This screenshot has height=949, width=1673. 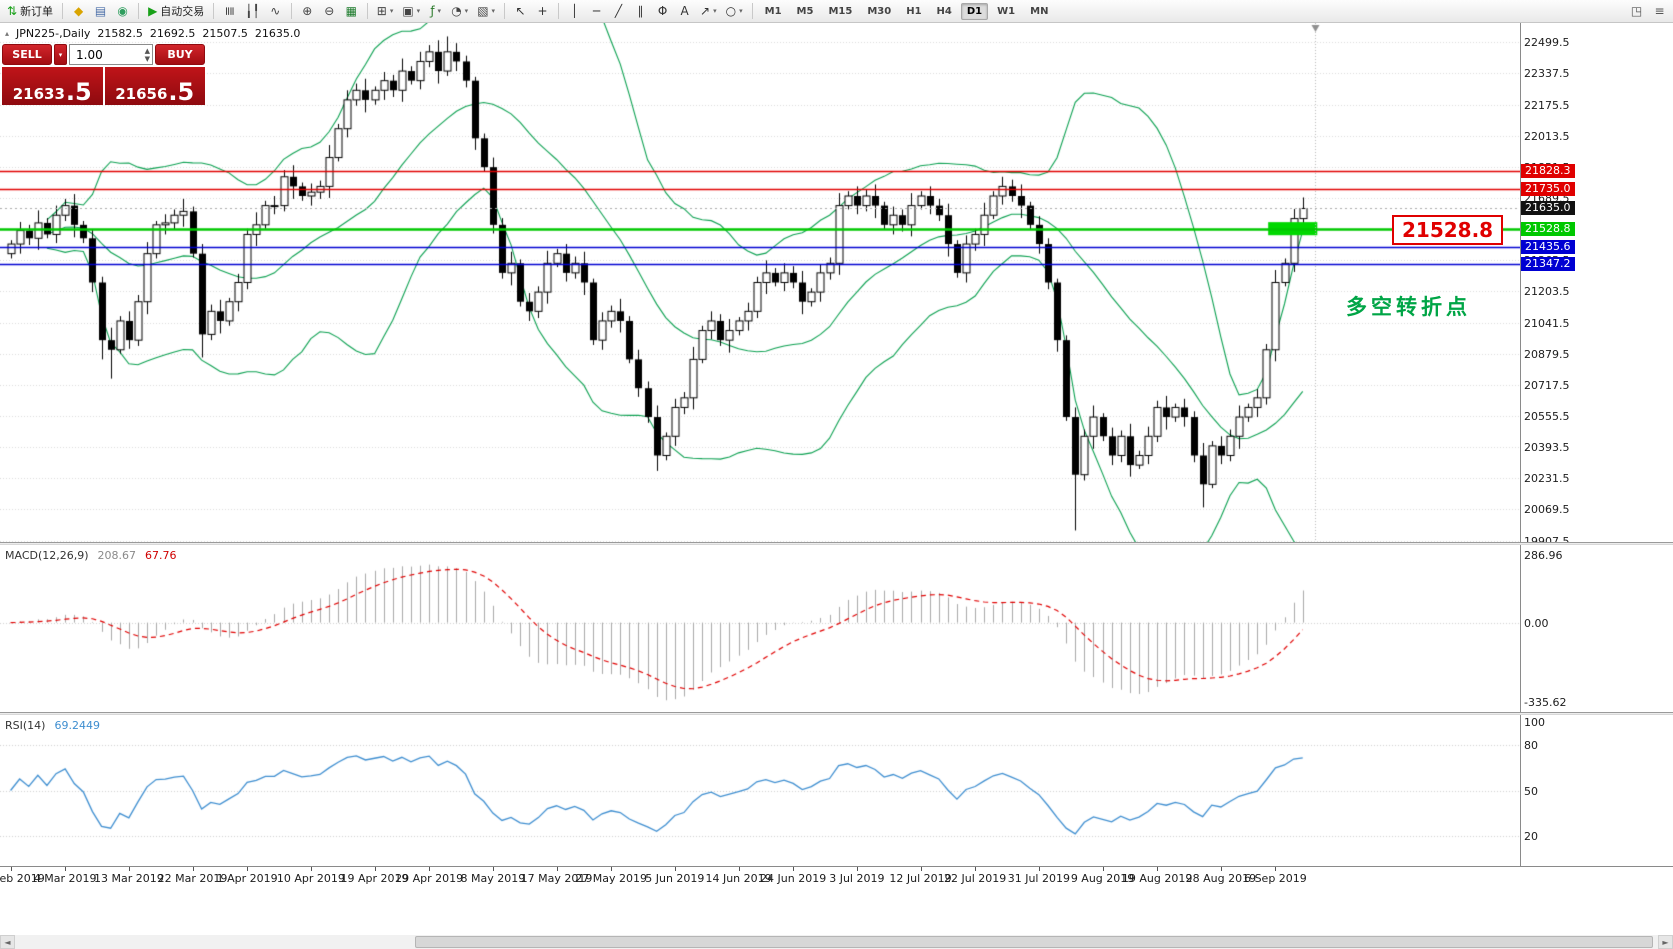 I want to click on market-watch-button: ▤, so click(x=100, y=11).